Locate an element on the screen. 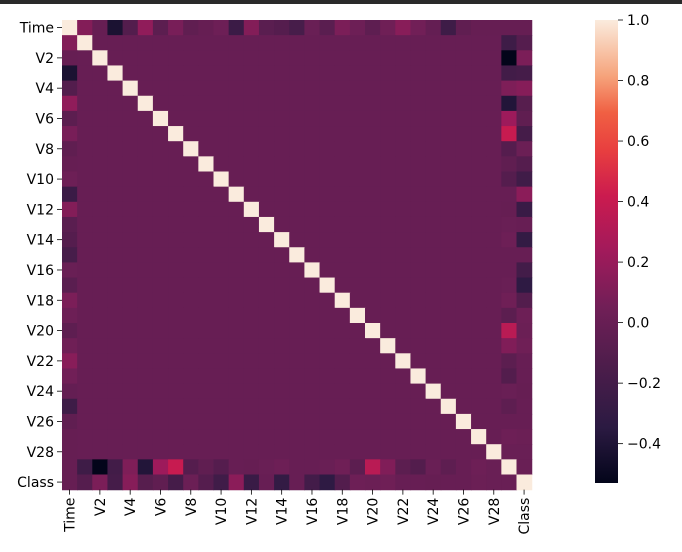 The height and width of the screenshot is (552, 682). heatmap-cell-V19-V28 is located at coordinates (494, 315).